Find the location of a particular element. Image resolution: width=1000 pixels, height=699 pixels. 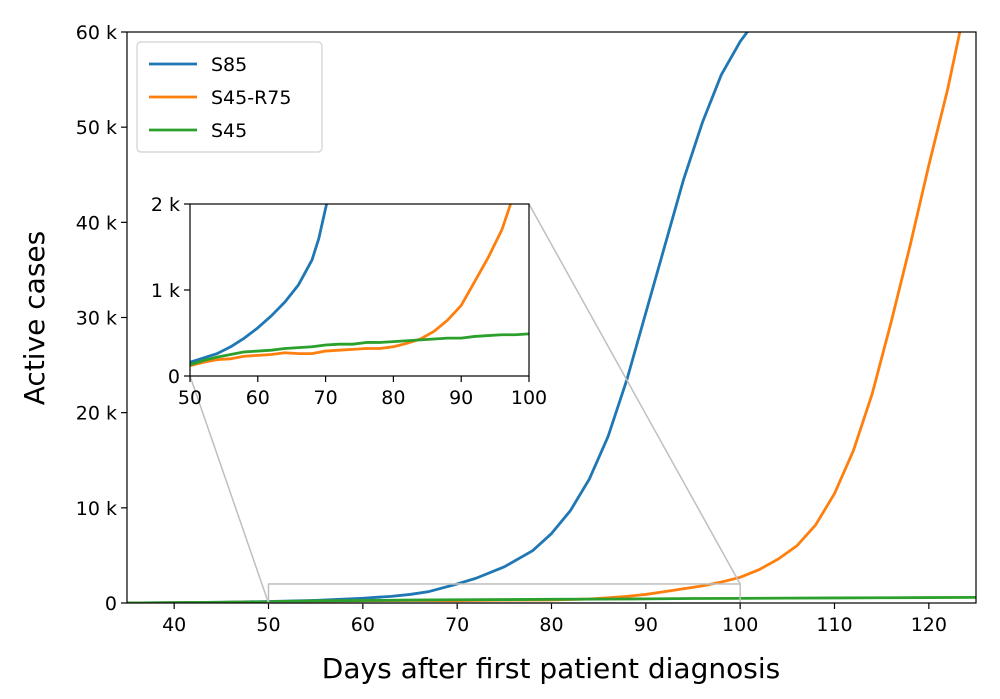

y-axis-title: Active cases is located at coordinates (34, 318).